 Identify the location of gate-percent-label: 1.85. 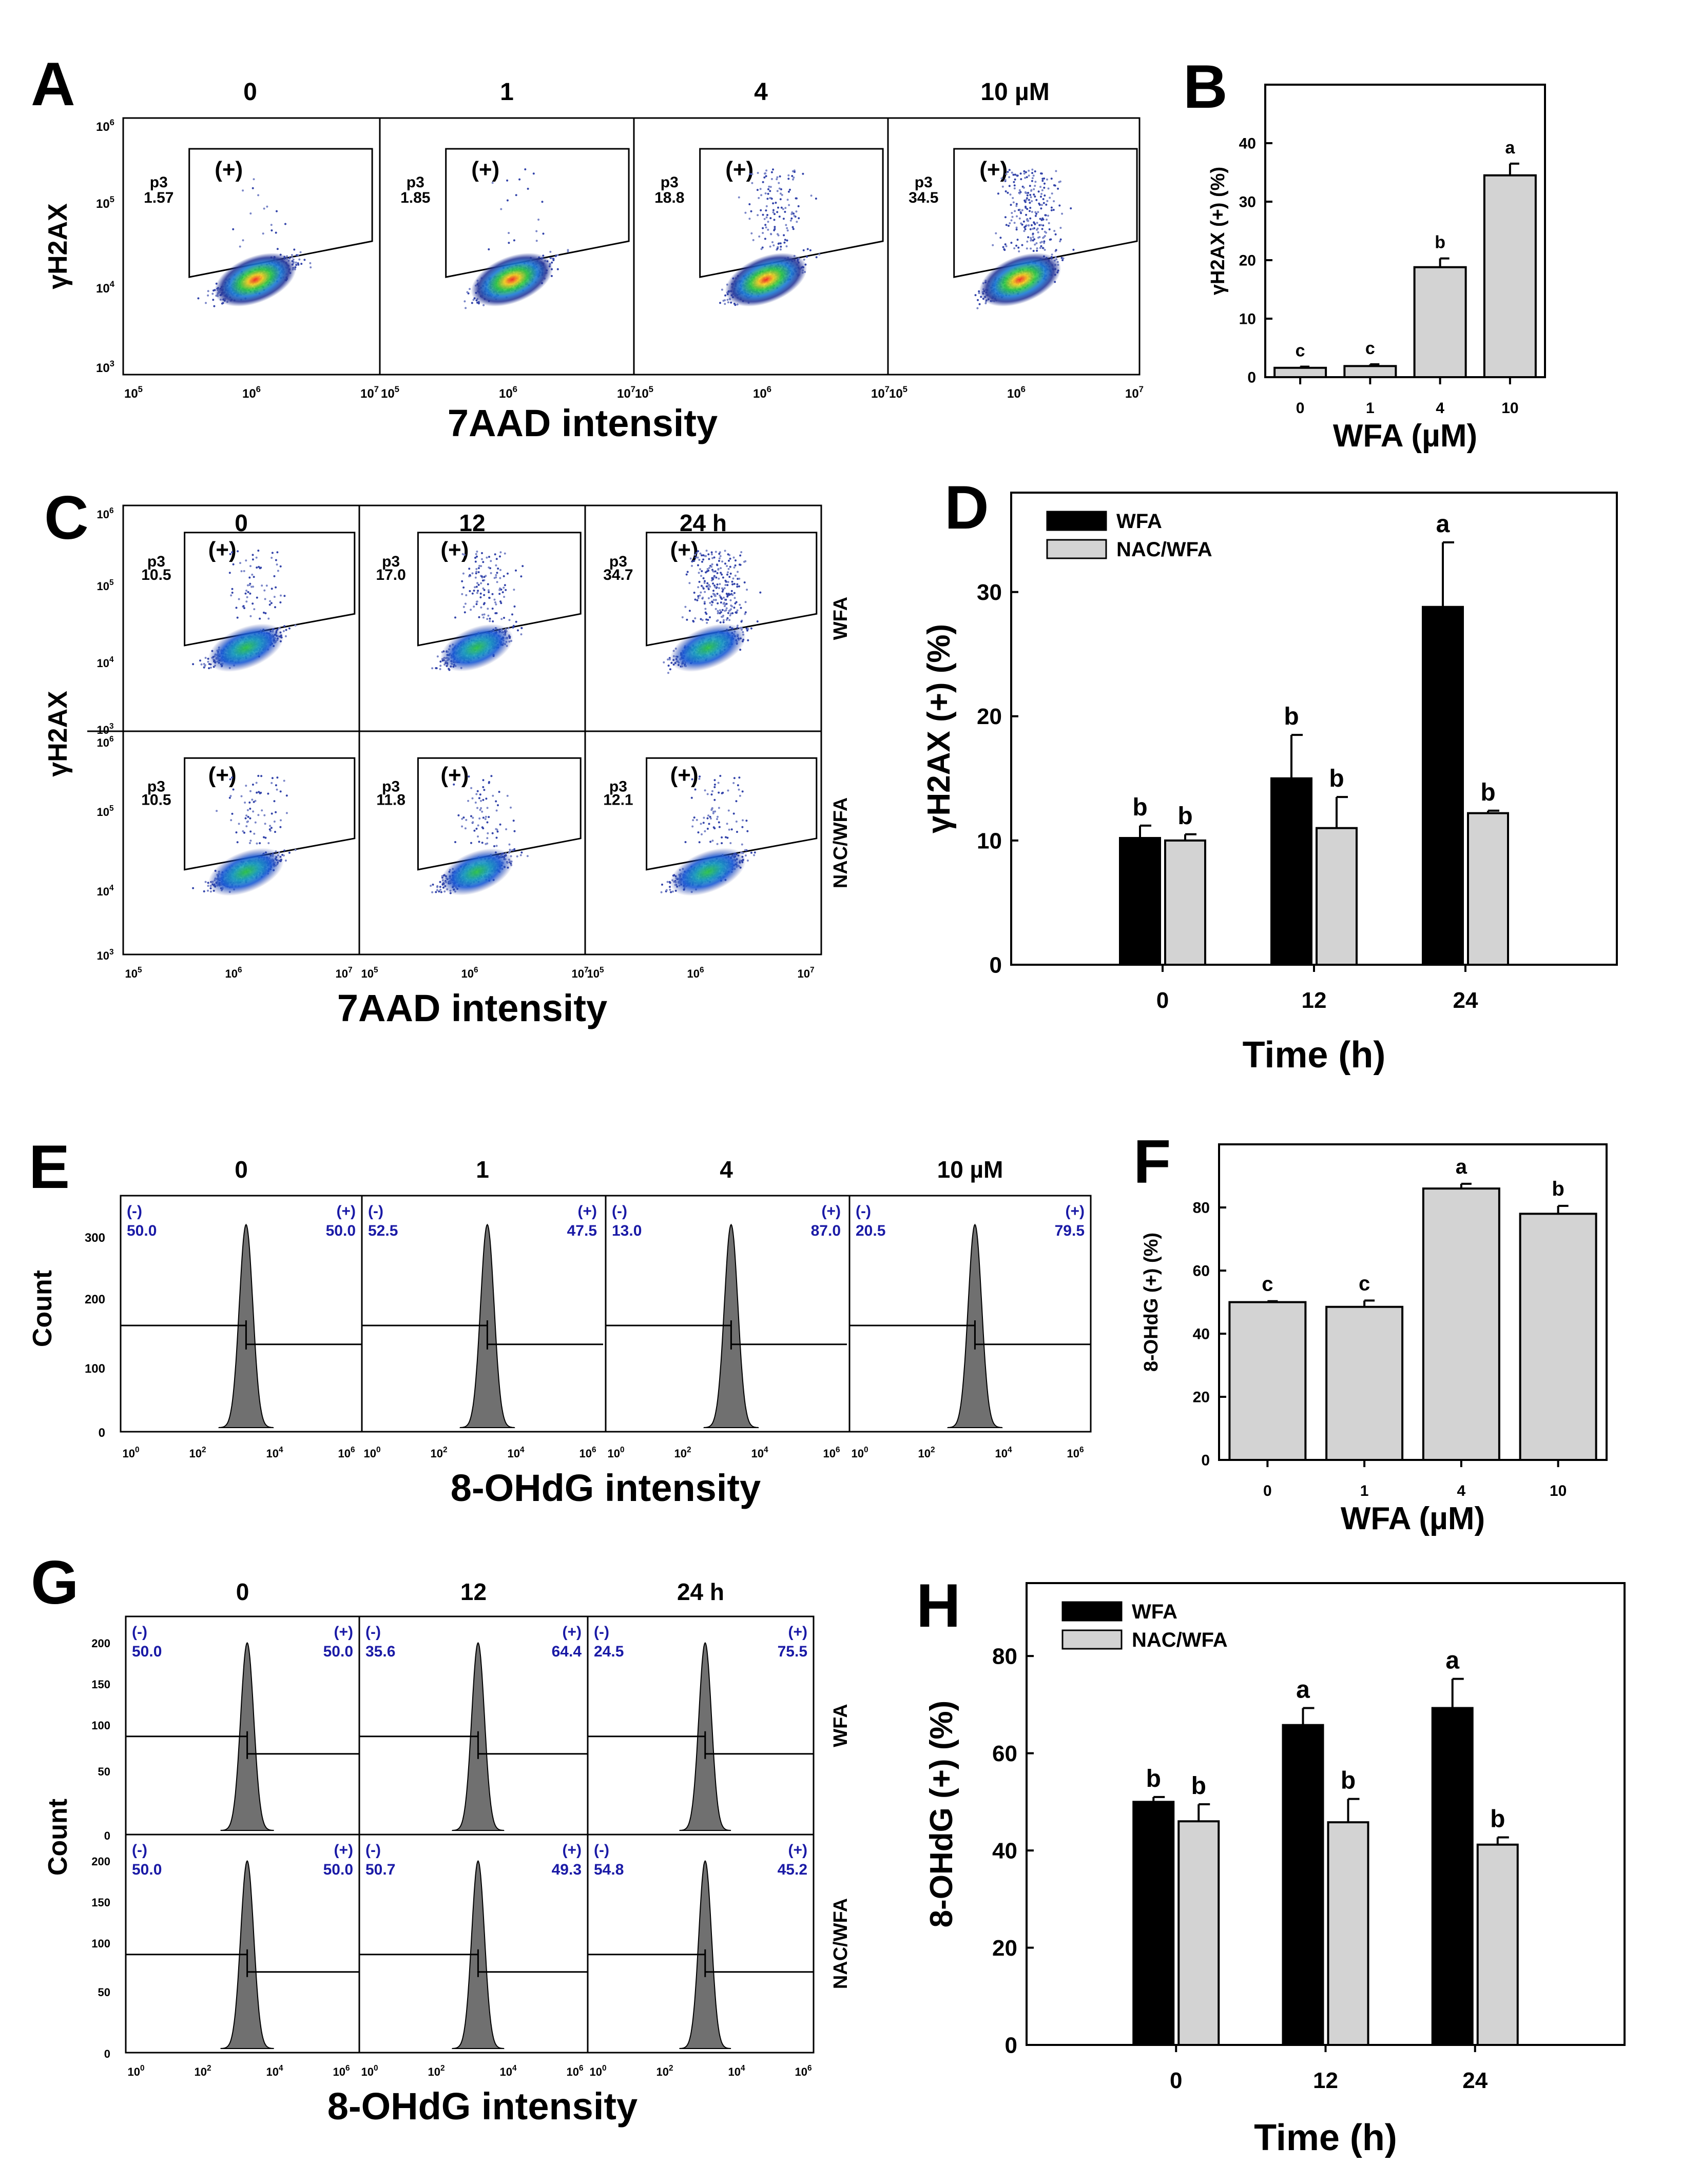
(415, 197).